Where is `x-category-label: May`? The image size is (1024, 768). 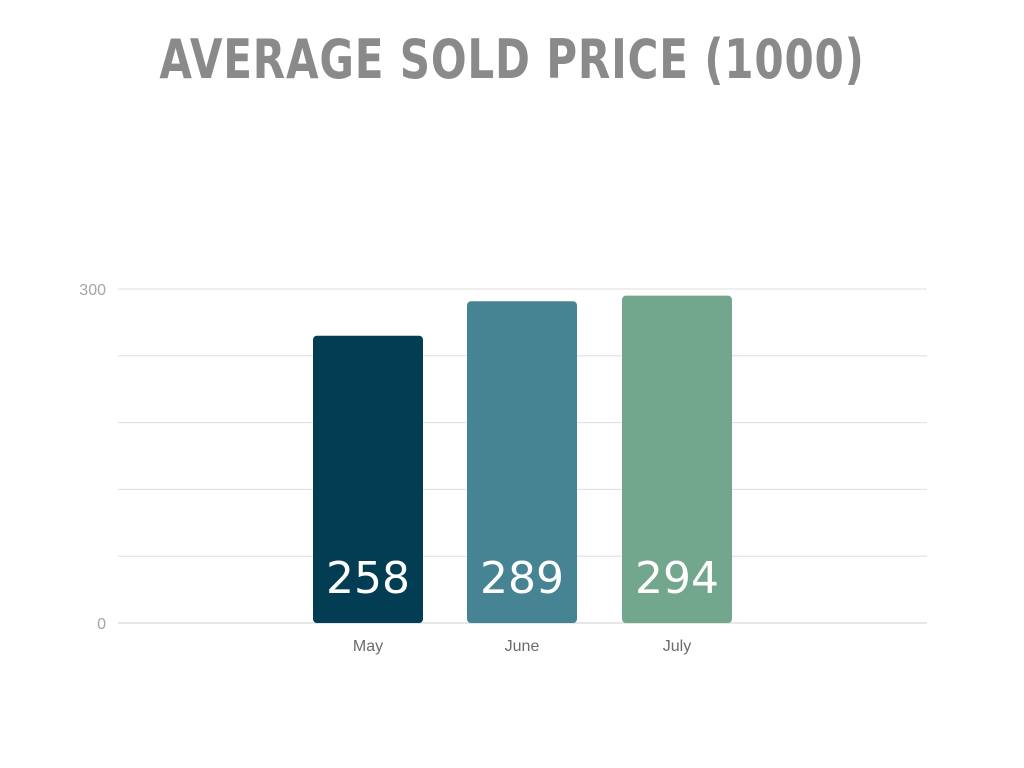
x-category-label: May is located at coordinates (368, 646).